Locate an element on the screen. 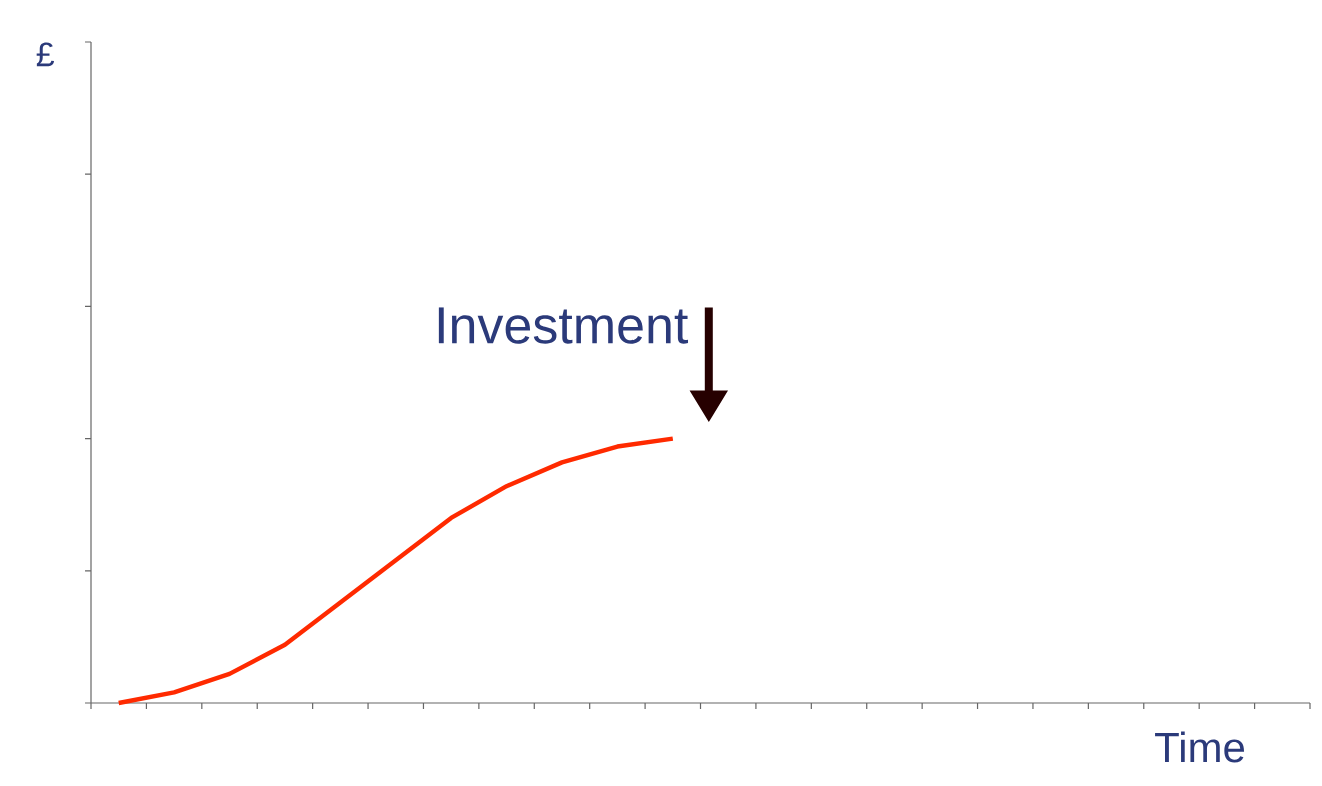 The width and height of the screenshot is (1322, 786). text: Investment is located at coordinates (563, 325).